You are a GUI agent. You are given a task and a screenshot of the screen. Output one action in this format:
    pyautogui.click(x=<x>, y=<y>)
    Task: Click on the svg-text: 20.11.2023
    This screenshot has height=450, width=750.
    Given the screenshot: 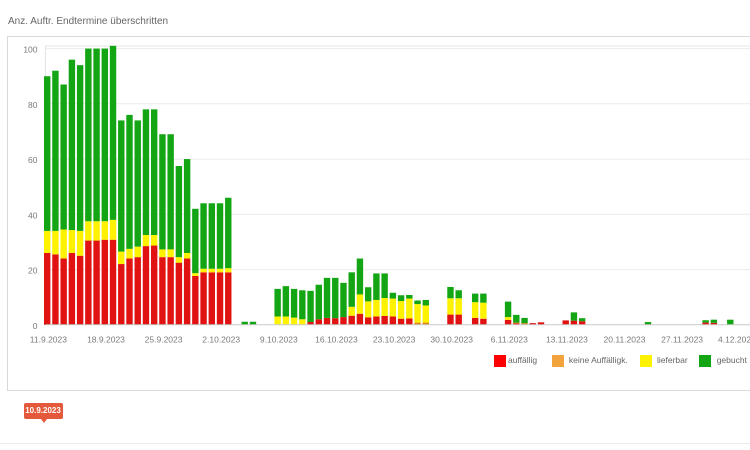 What is the action you would take?
    pyautogui.click(x=625, y=340)
    